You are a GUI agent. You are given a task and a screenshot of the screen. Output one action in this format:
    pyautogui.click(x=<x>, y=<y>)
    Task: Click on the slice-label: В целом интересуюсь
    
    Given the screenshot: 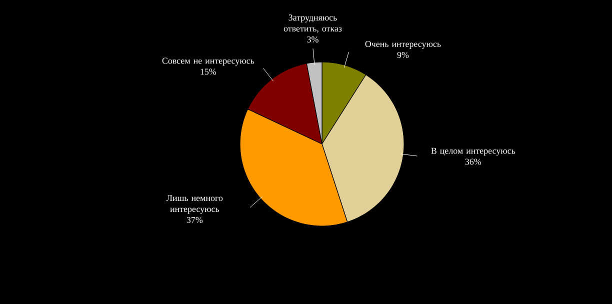 What is the action you would take?
    pyautogui.click(x=473, y=152)
    